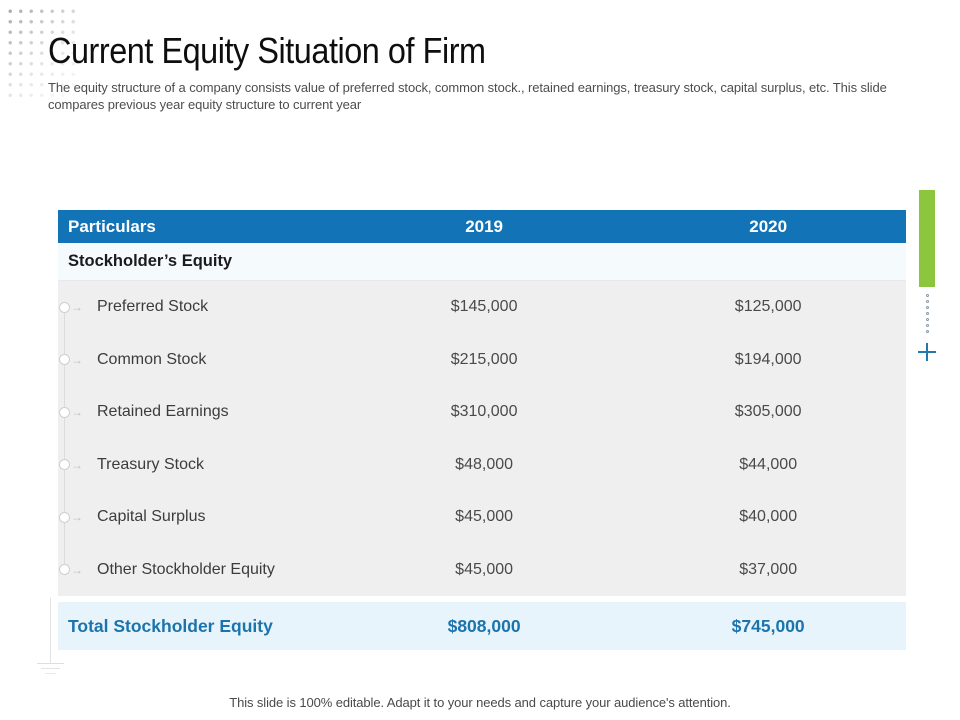  I want to click on plus-icon, so click(927, 352).